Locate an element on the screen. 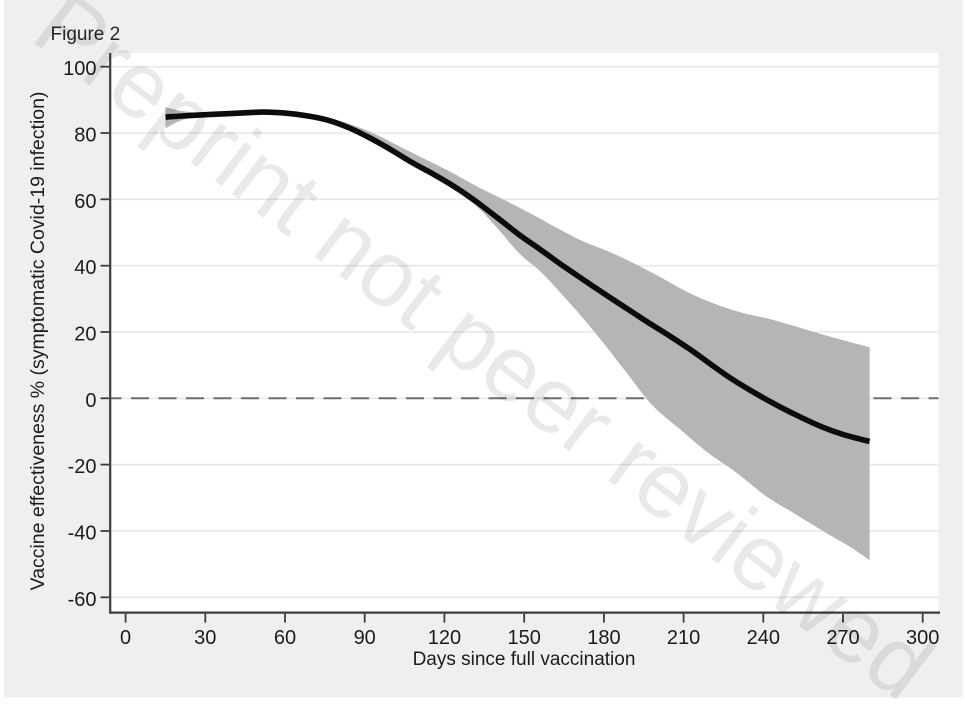 This screenshot has width=965, height=706. svg-text: 150 is located at coordinates (524, 638).